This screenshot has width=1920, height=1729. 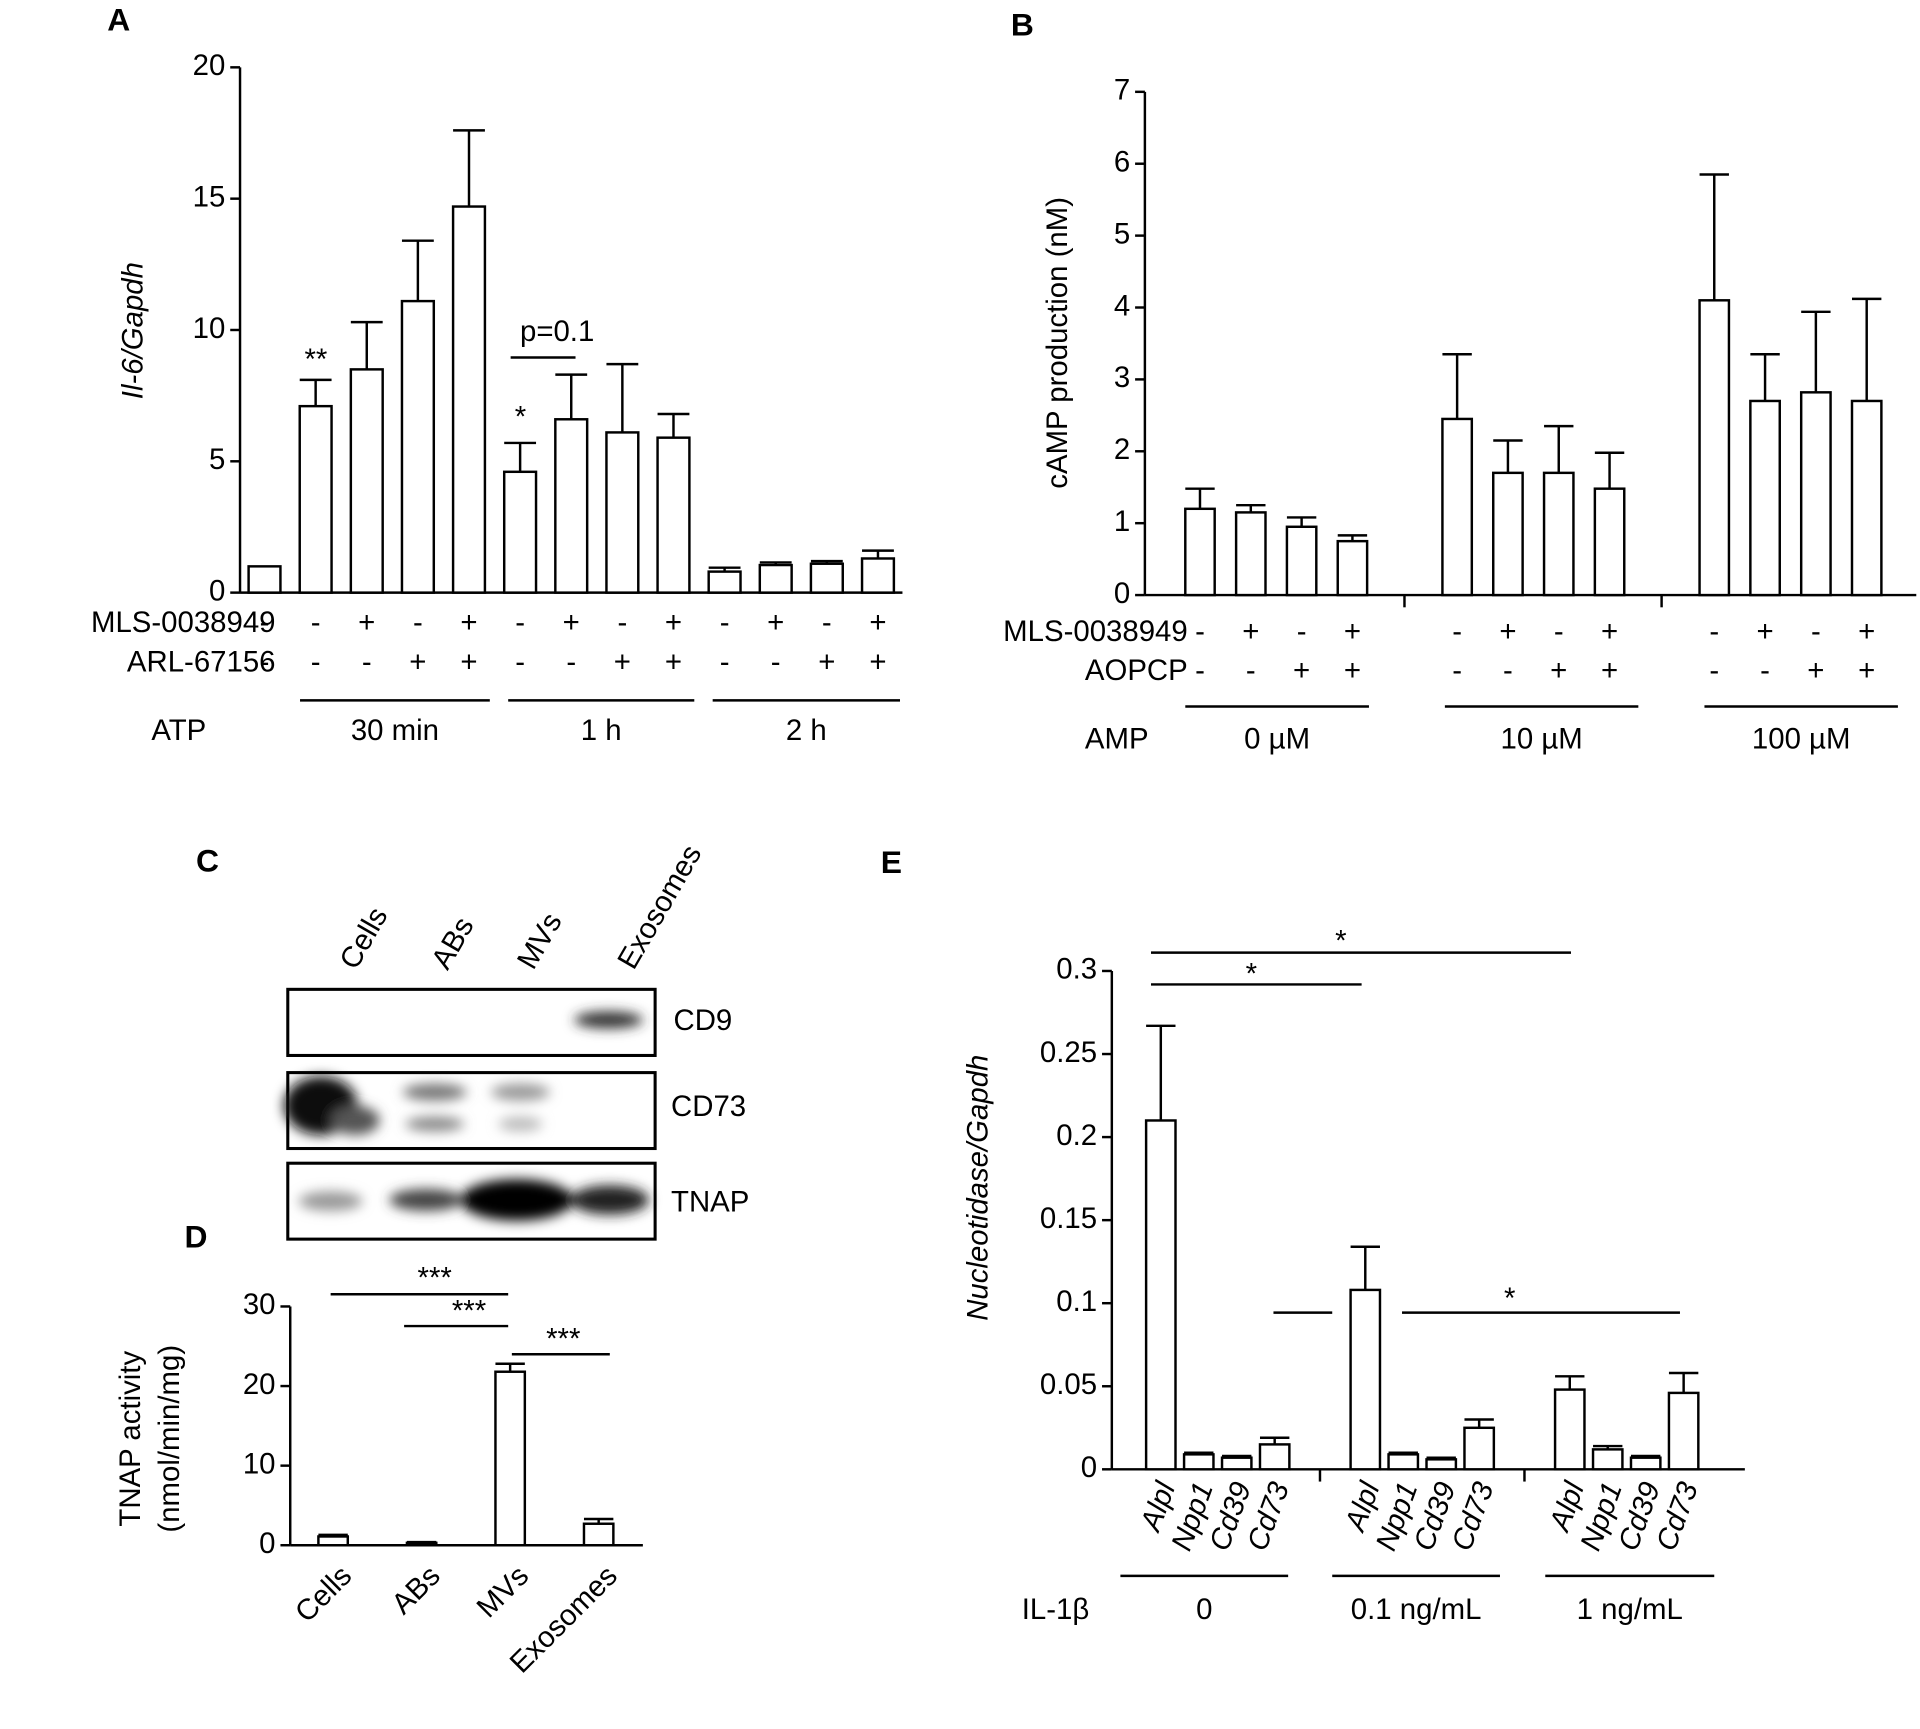 I want to click on annotation: ***, so click(x=435, y=1277).